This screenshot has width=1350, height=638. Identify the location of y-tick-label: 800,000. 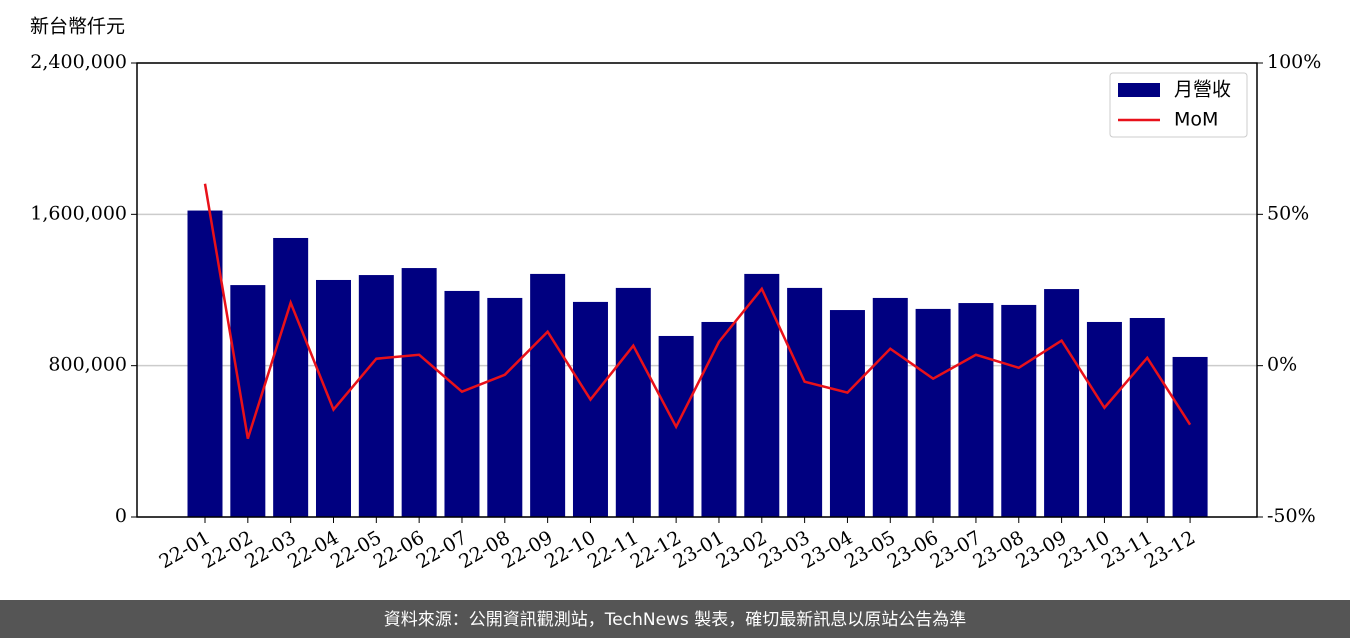
(87, 365).